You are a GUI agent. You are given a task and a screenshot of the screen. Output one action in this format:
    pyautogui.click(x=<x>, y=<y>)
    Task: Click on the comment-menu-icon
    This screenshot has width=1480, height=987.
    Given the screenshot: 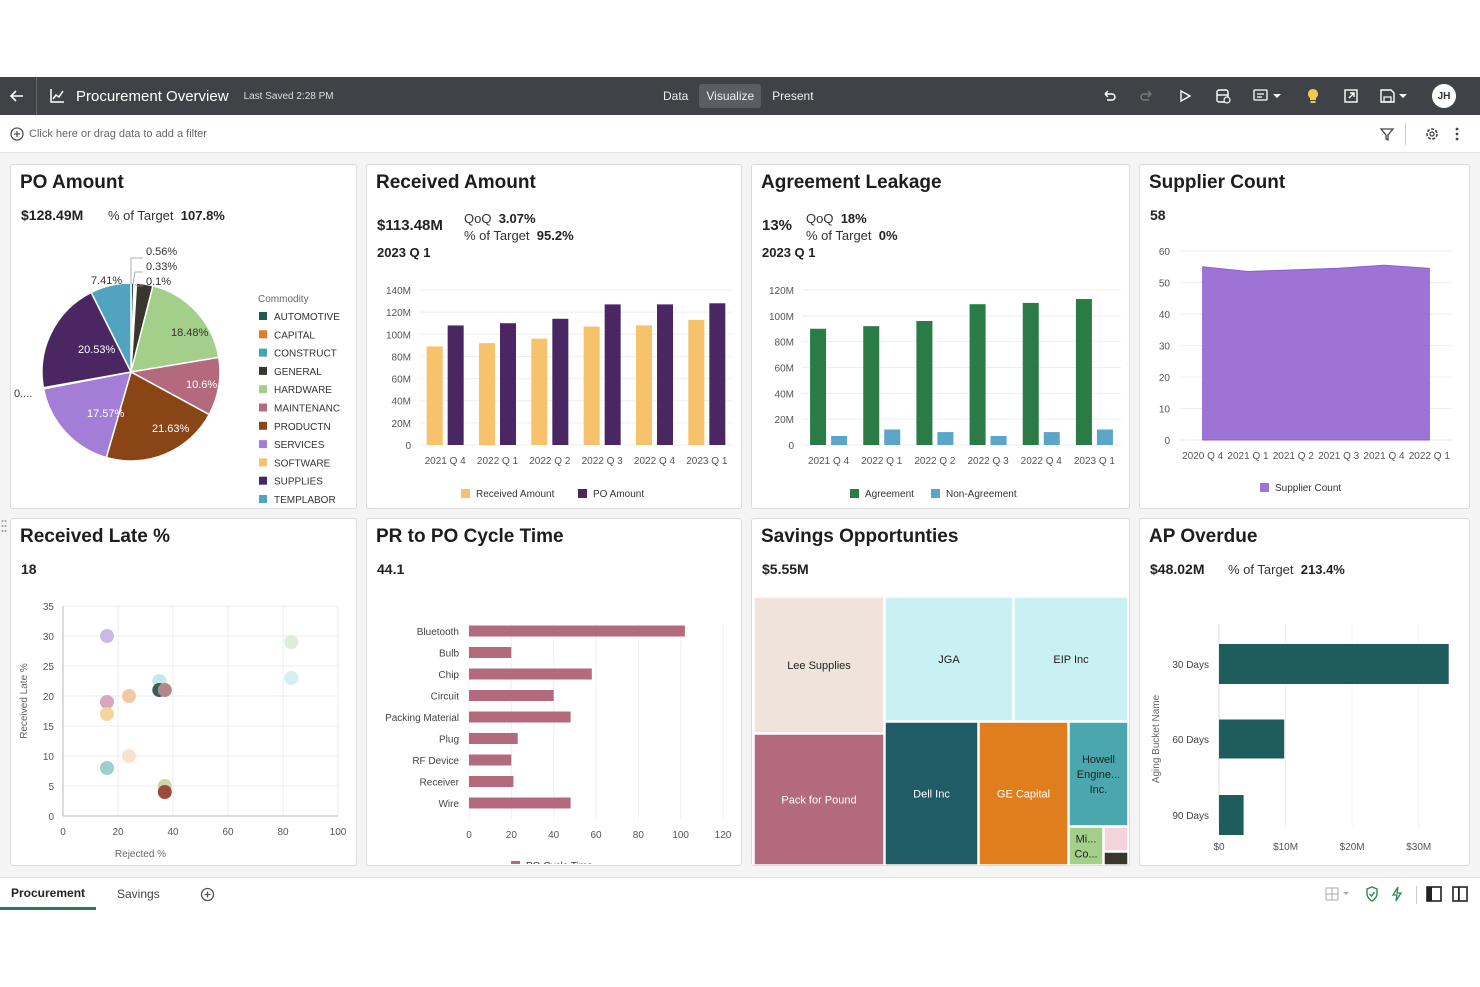 What is the action you would take?
    pyautogui.click(x=1268, y=96)
    